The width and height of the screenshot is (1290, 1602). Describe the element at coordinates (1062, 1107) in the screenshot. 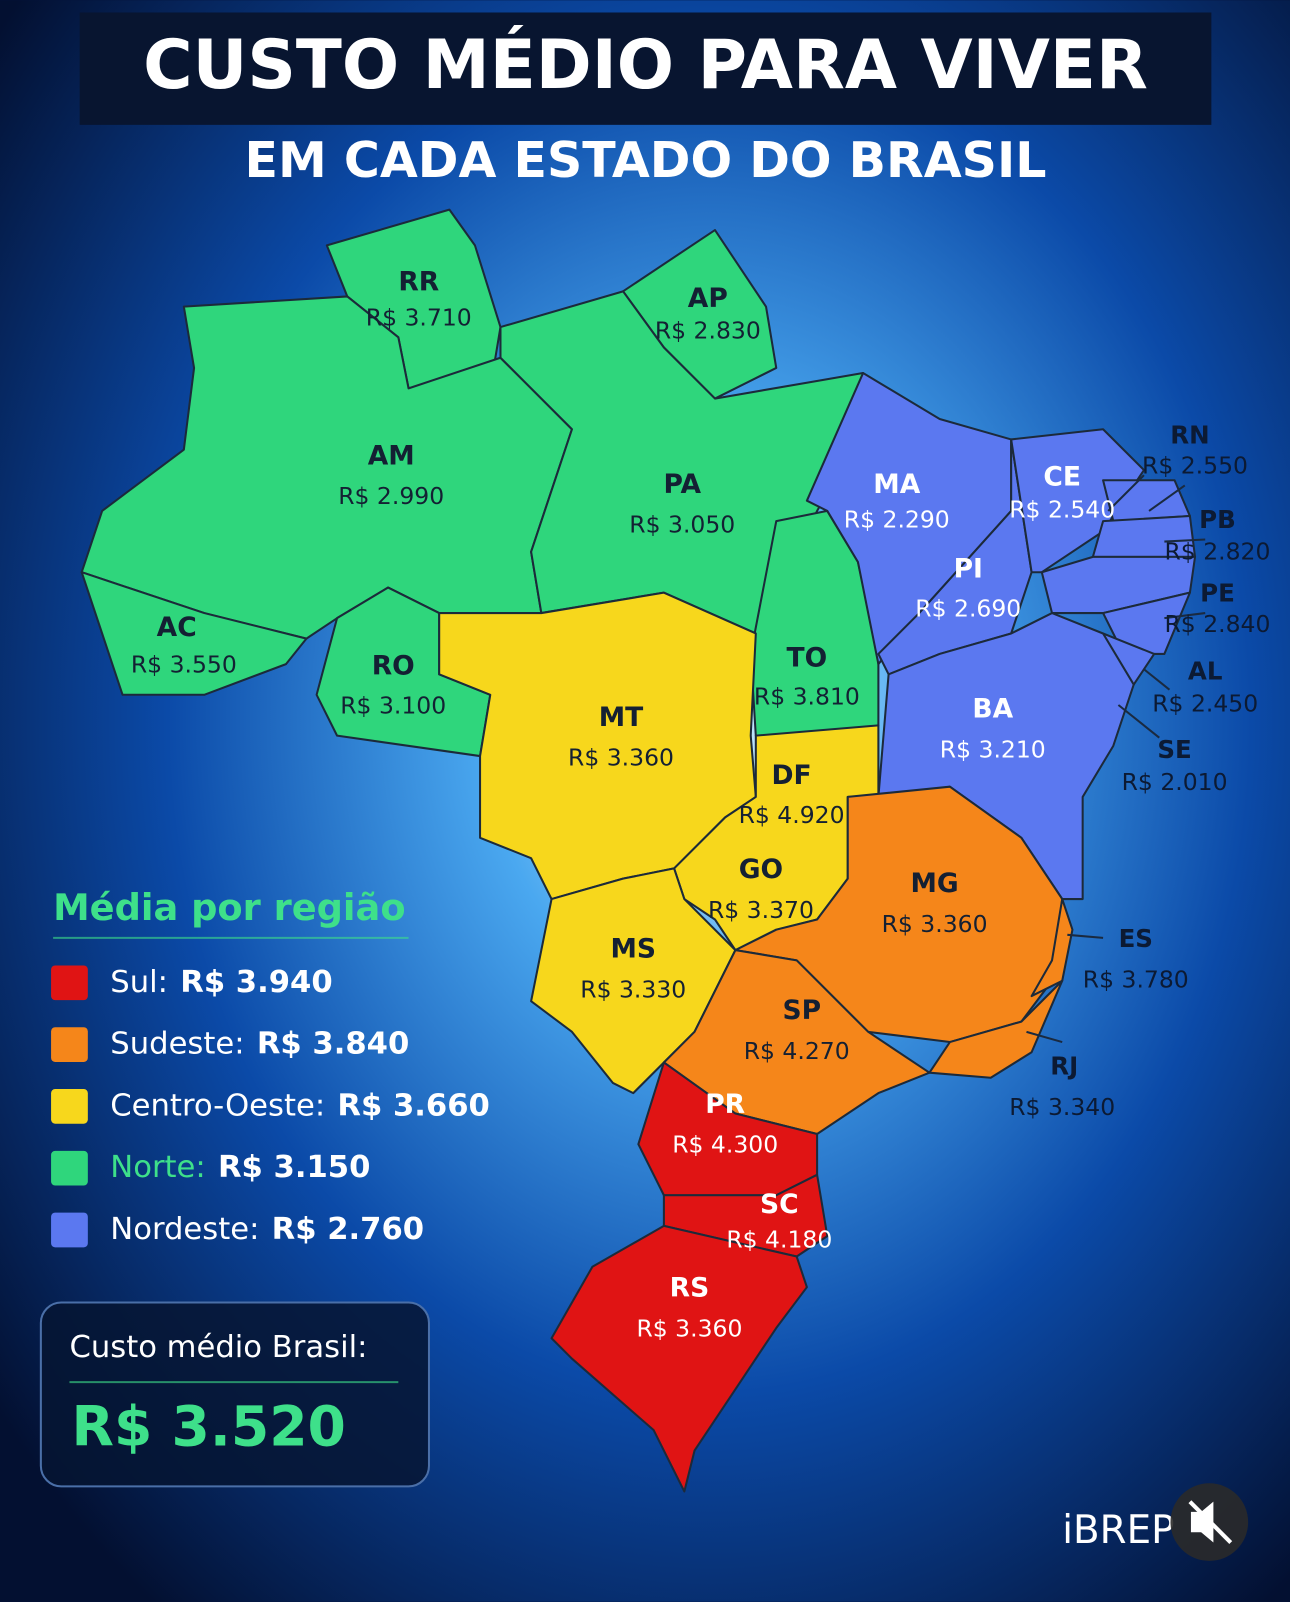

I see `state-value: R$ 3.340` at that location.